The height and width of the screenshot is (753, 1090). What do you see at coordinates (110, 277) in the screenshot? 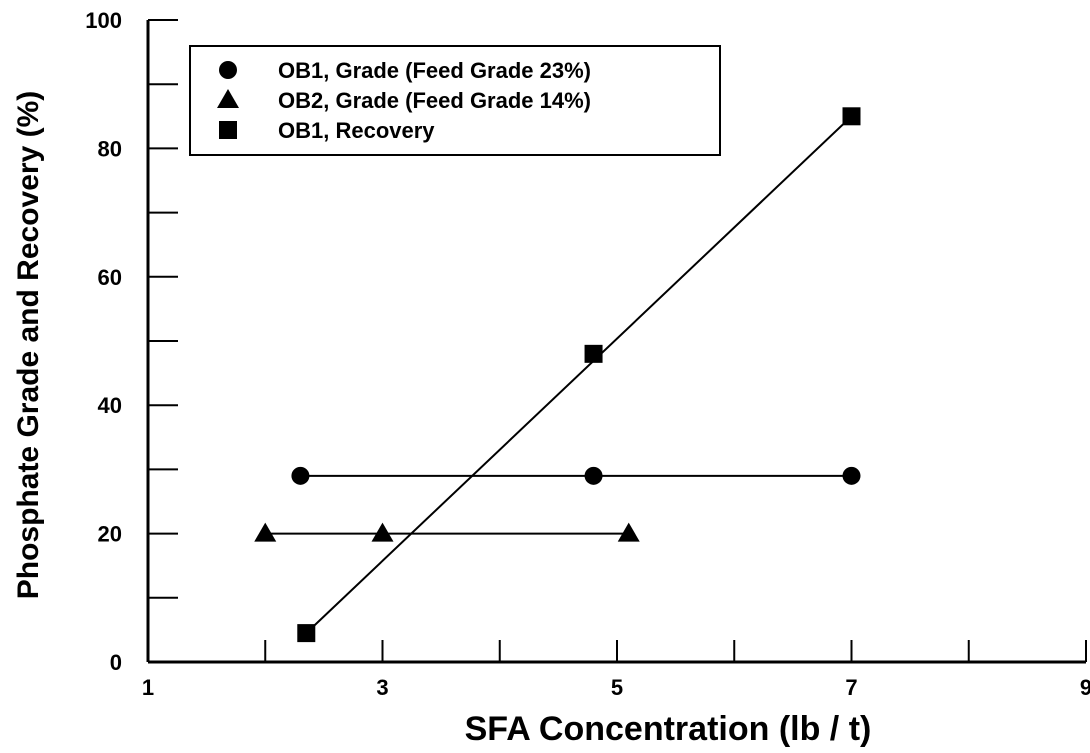
I see `y-tick-label: 60` at bounding box center [110, 277].